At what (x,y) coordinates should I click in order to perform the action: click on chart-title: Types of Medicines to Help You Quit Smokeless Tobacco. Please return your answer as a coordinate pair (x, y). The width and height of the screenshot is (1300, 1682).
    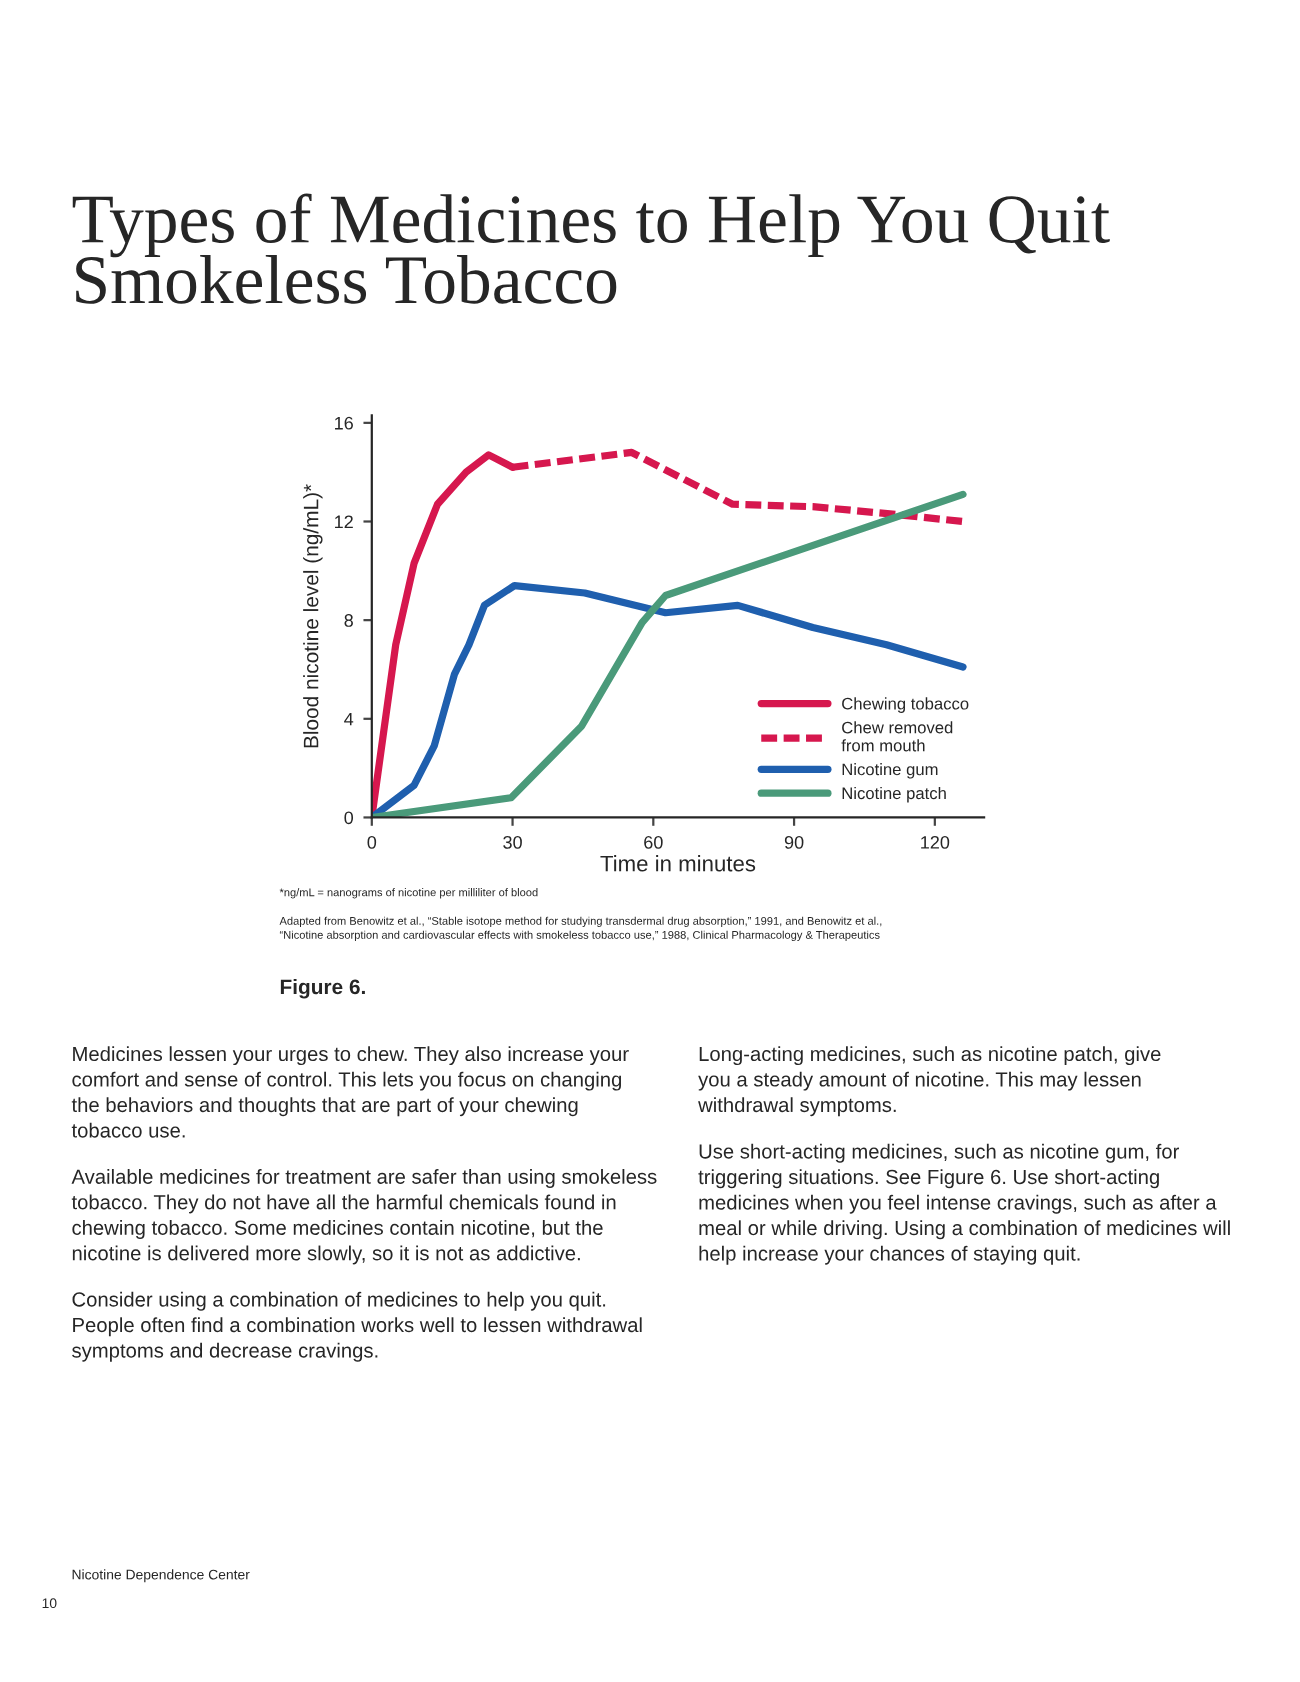
    Looking at the image, I should click on (591, 248).